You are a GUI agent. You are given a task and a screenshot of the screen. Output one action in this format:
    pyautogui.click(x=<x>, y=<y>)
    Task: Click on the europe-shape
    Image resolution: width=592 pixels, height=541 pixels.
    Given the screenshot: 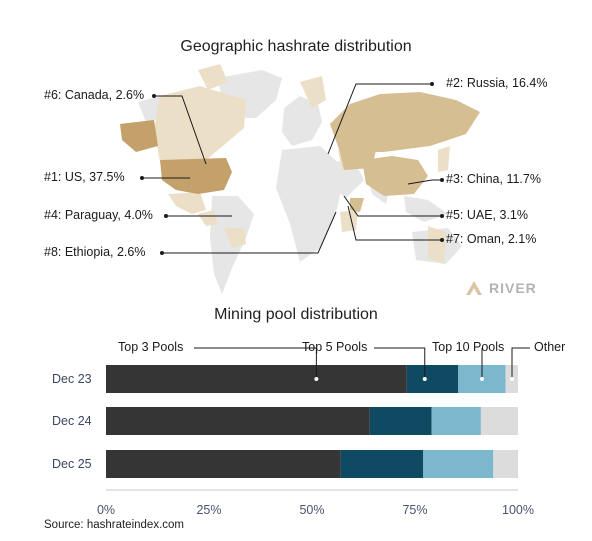 What is the action you would take?
    pyautogui.click(x=302, y=121)
    